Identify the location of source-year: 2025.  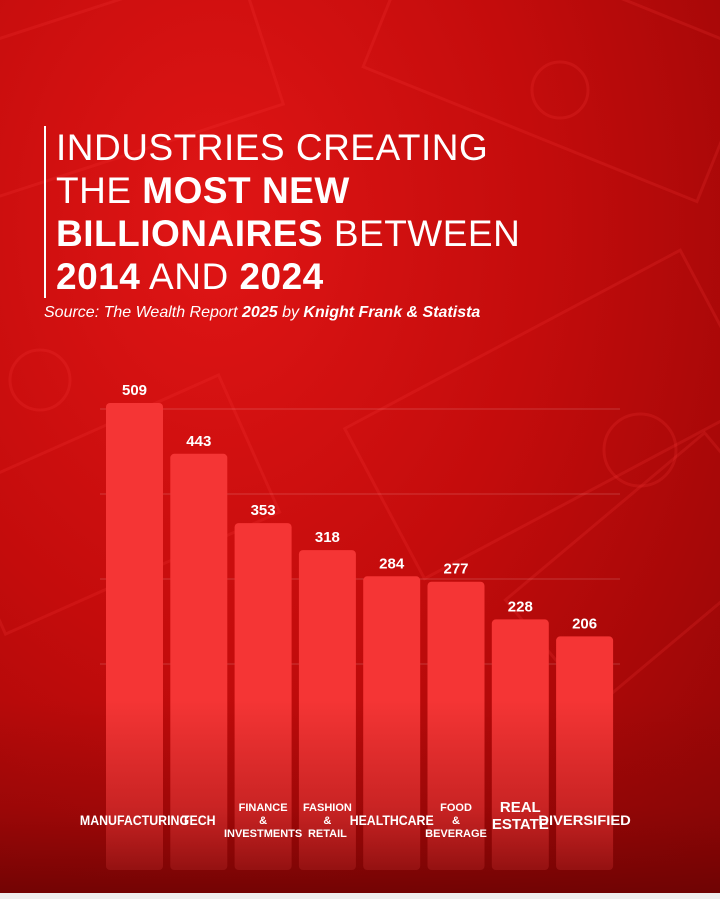
(260, 312).